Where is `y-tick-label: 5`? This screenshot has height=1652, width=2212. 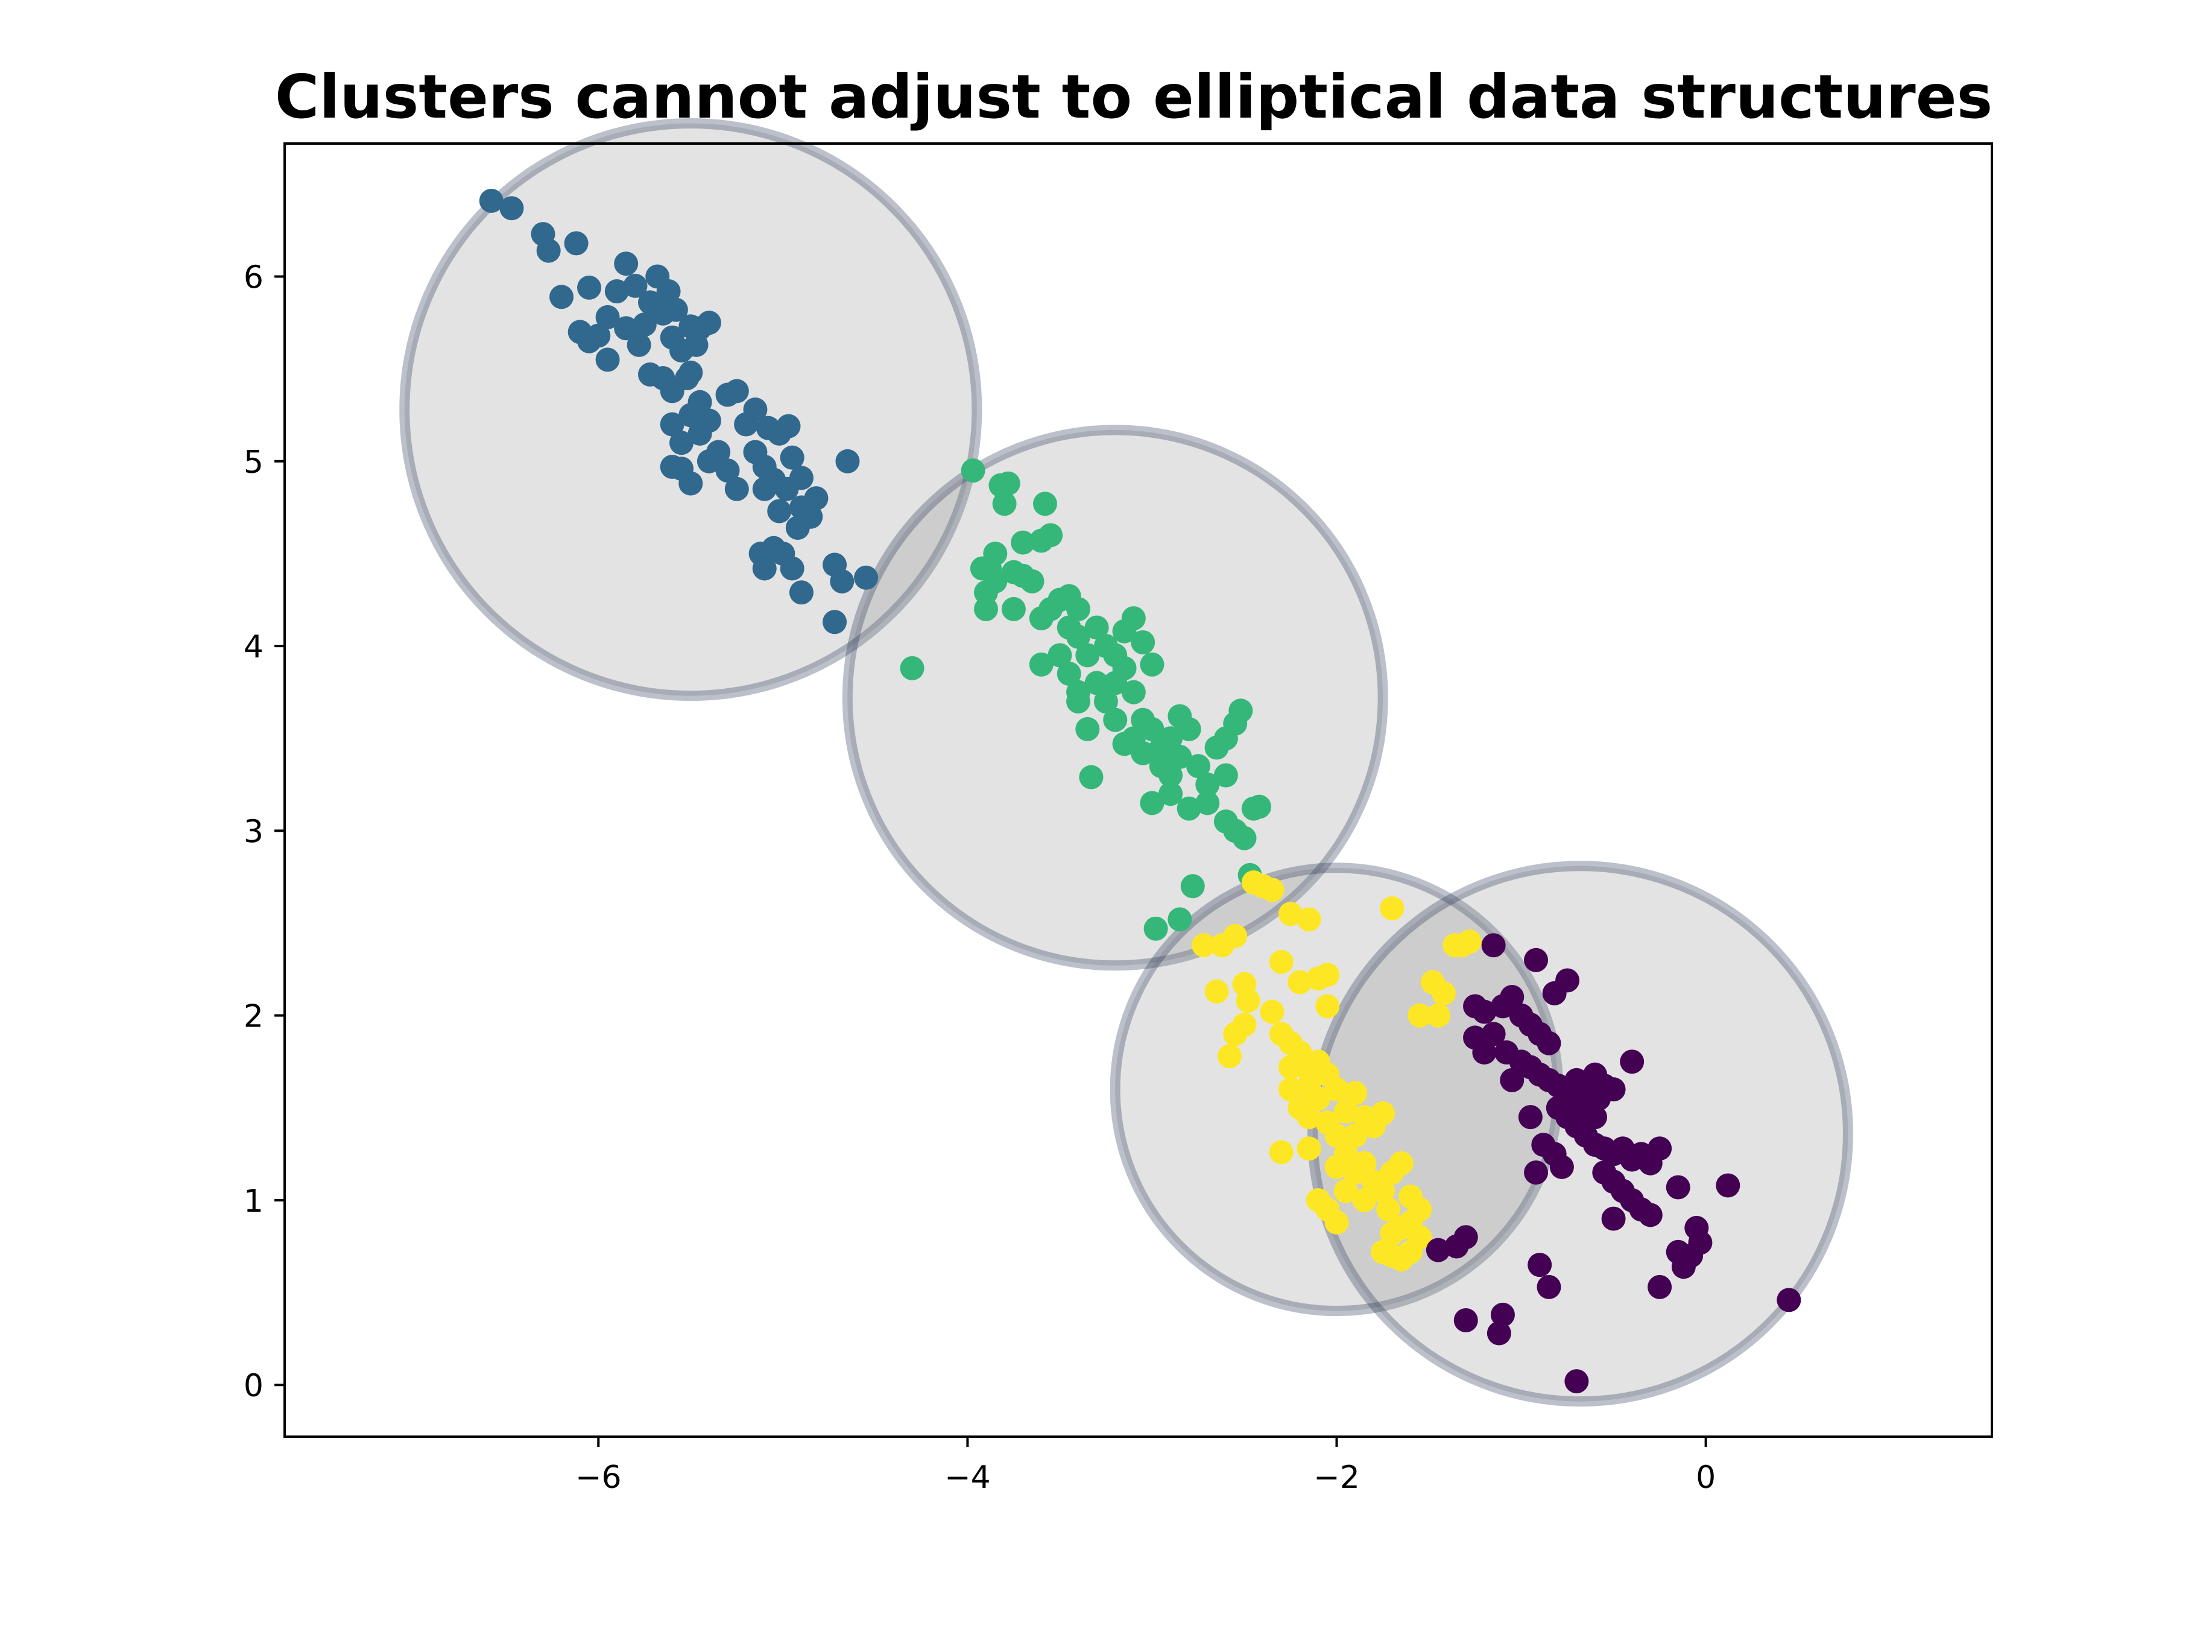
y-tick-label: 5 is located at coordinates (254, 463).